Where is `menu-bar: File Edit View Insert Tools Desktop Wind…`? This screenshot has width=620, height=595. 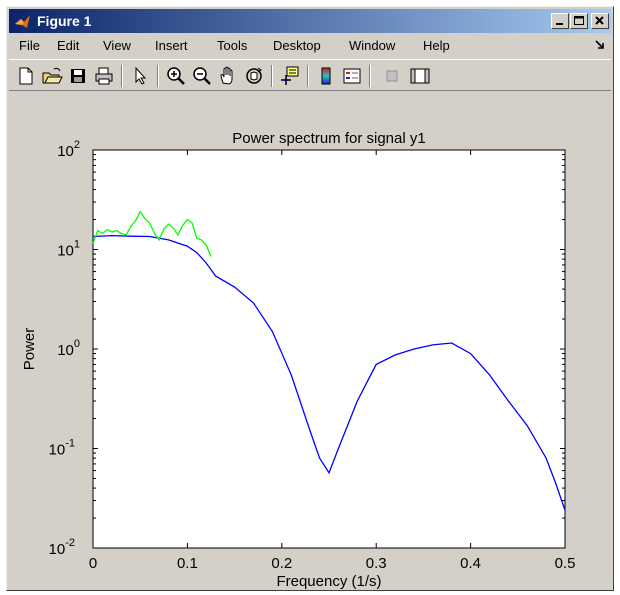 menu-bar: File Edit View Insert Tools Desktop Wind… is located at coordinates (310, 46).